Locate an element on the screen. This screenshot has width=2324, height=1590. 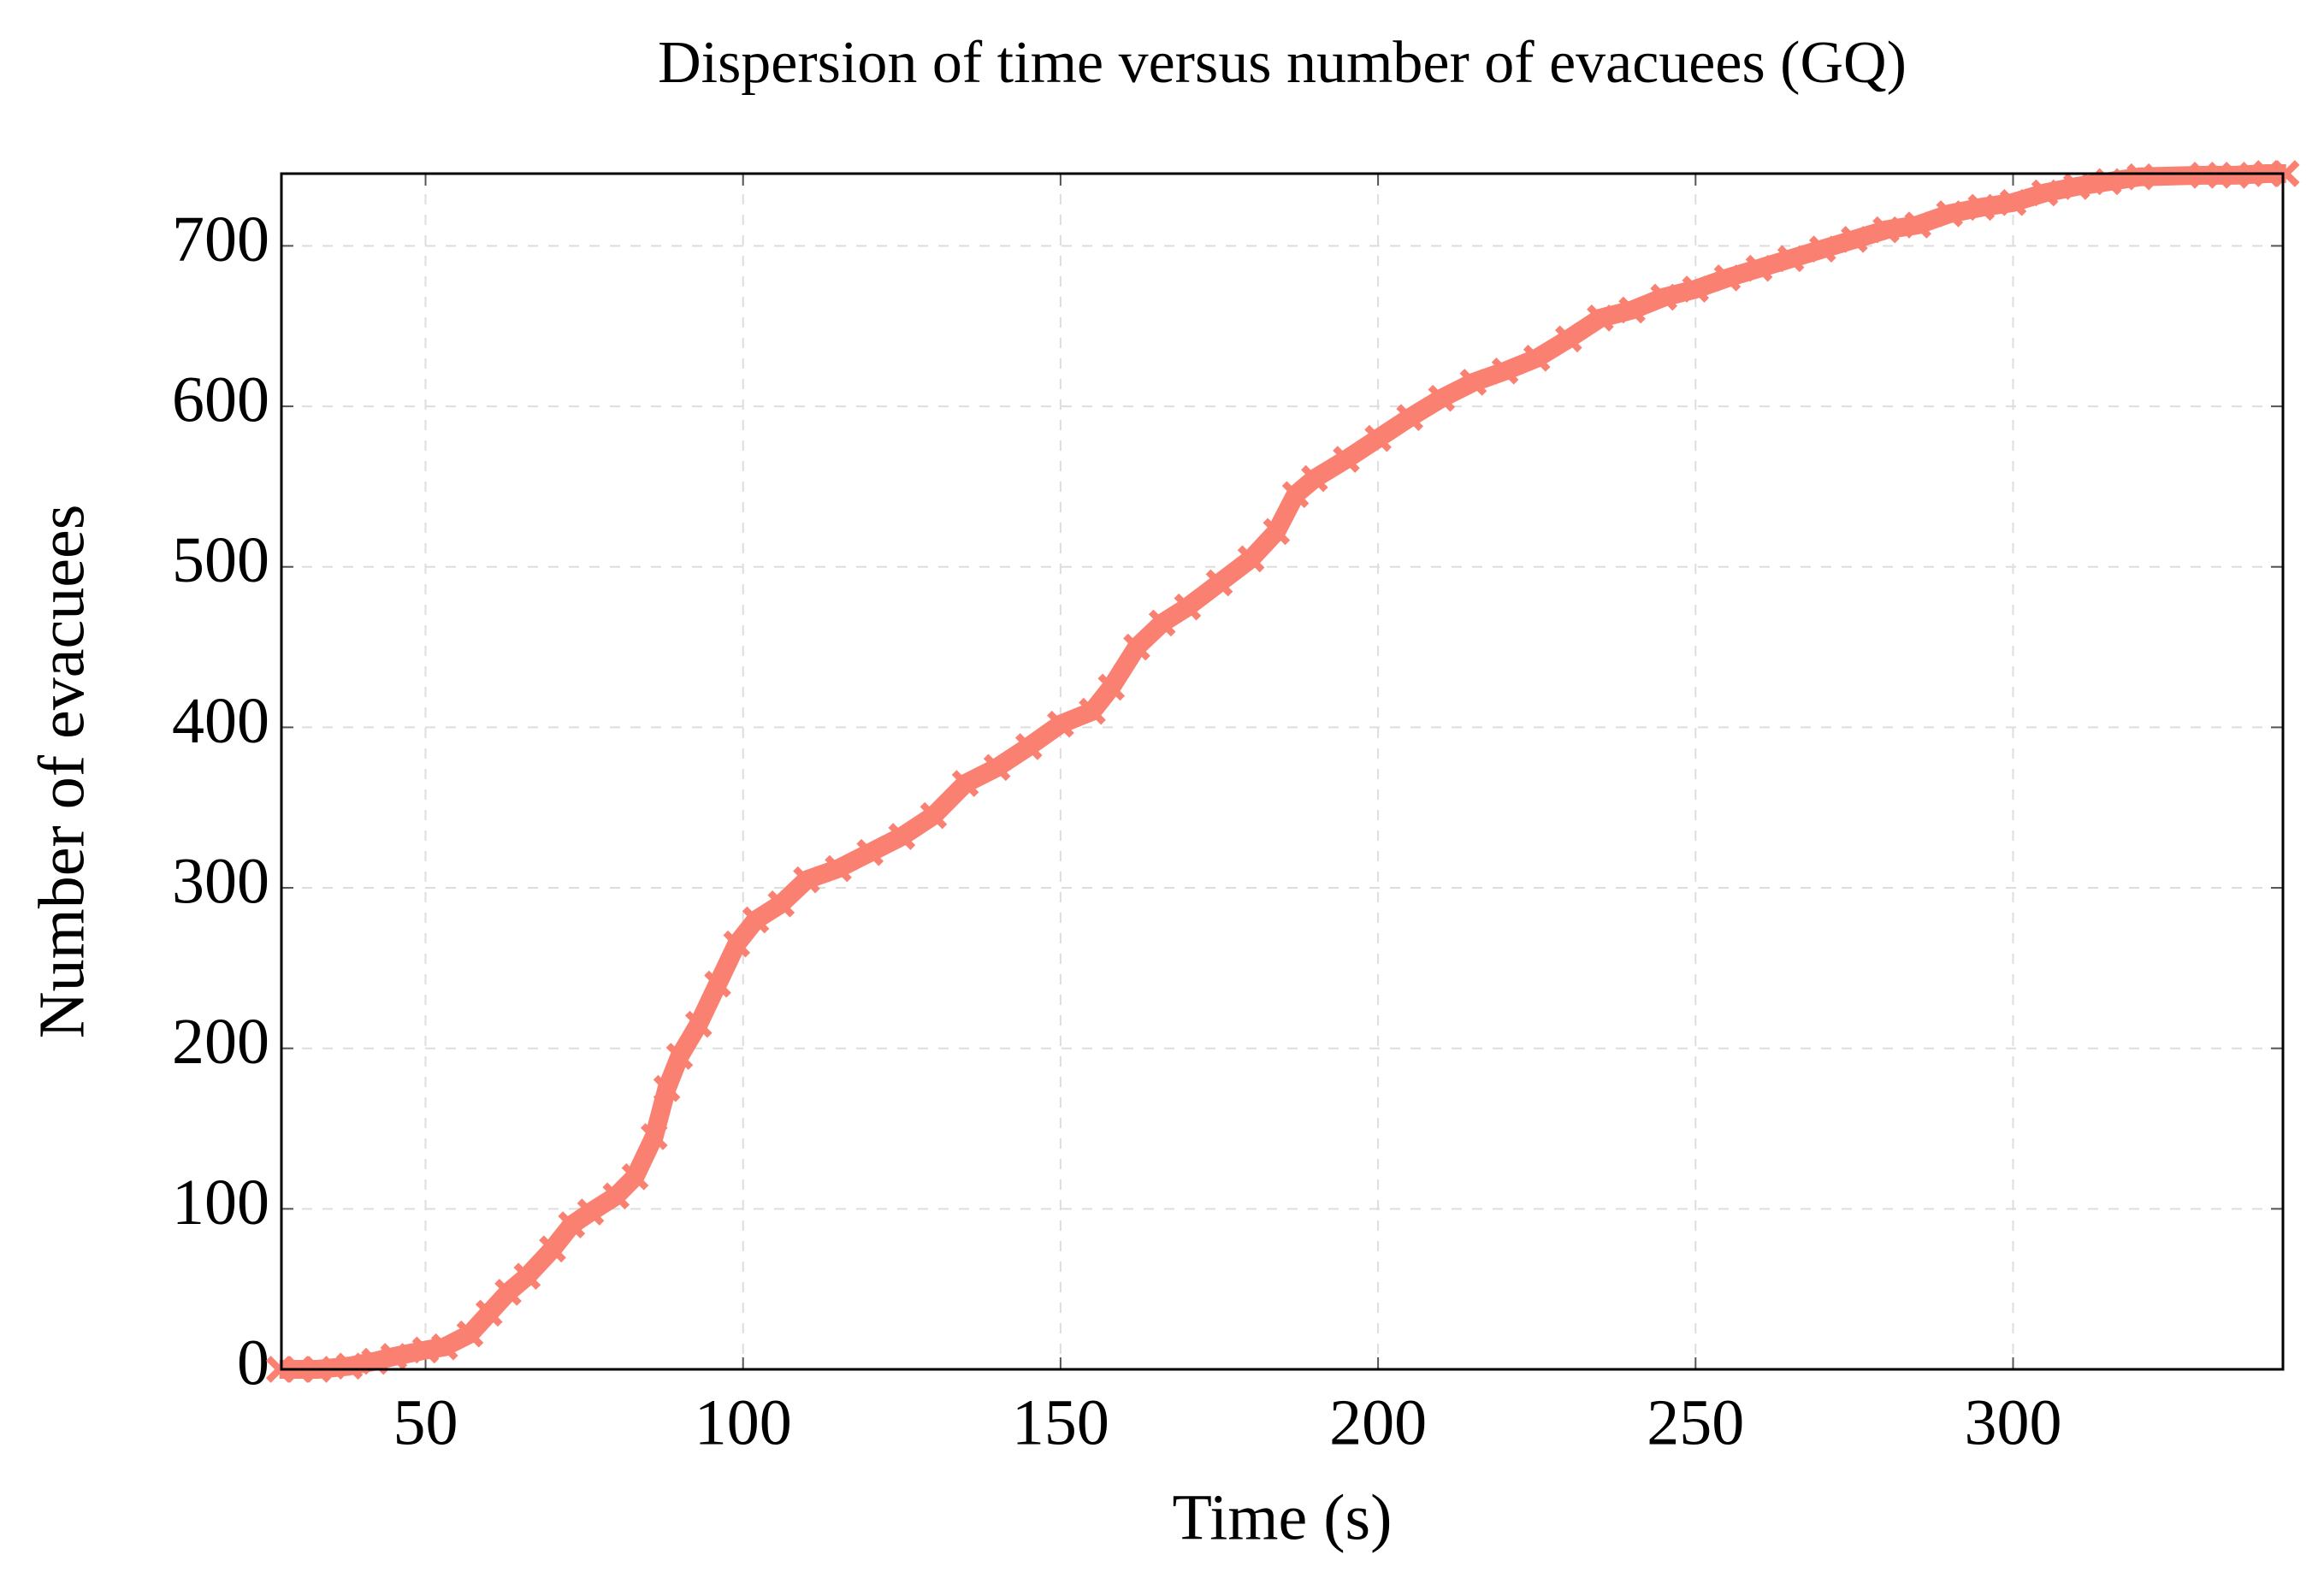
y-tick-label: 700 is located at coordinates (221, 239).